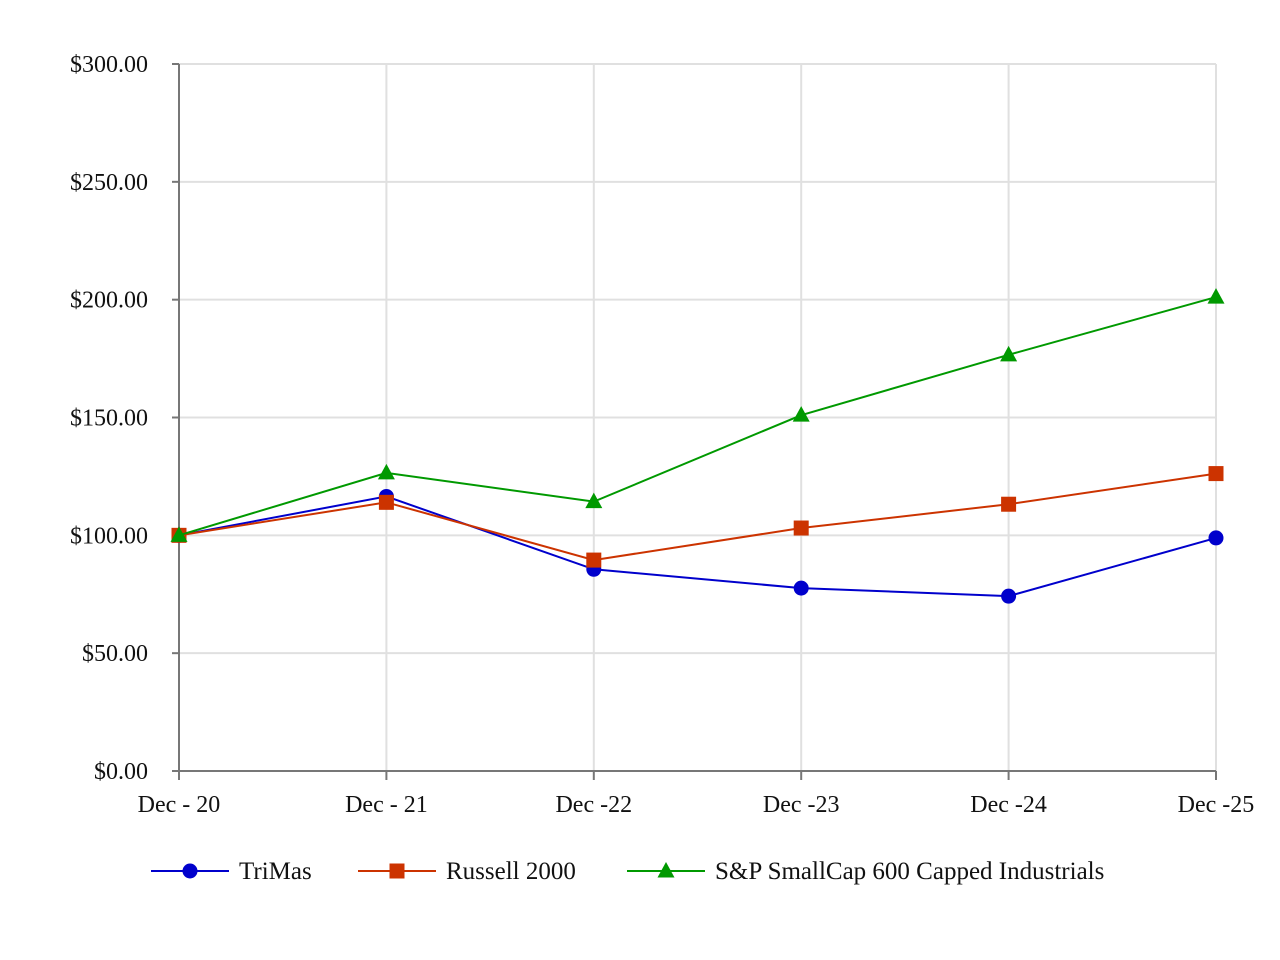 The image size is (1280, 960). What do you see at coordinates (511, 871) in the screenshot?
I see `legend-label-1: Russell 2000` at bounding box center [511, 871].